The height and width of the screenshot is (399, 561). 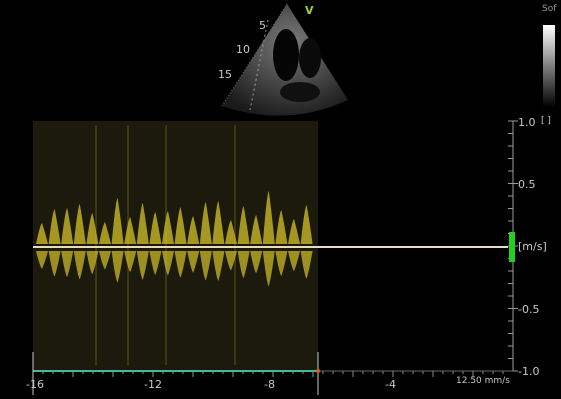 What do you see at coordinates (527, 184) in the screenshot?
I see `velocity-tick-label: 0.5` at bounding box center [527, 184].